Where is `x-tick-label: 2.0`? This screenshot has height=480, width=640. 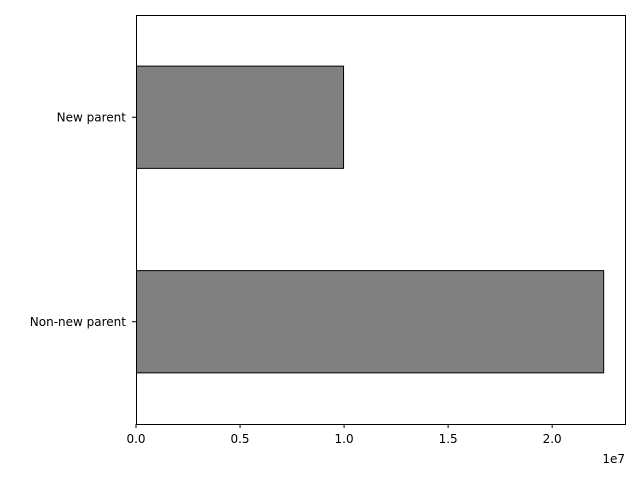
x-tick-label: 2.0 is located at coordinates (552, 439).